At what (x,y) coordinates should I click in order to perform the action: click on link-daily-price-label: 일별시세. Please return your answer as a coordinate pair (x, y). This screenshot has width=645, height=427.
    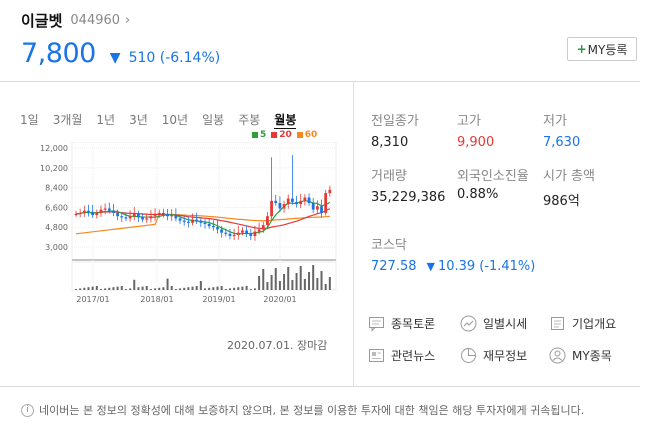
    Looking at the image, I should click on (505, 324).